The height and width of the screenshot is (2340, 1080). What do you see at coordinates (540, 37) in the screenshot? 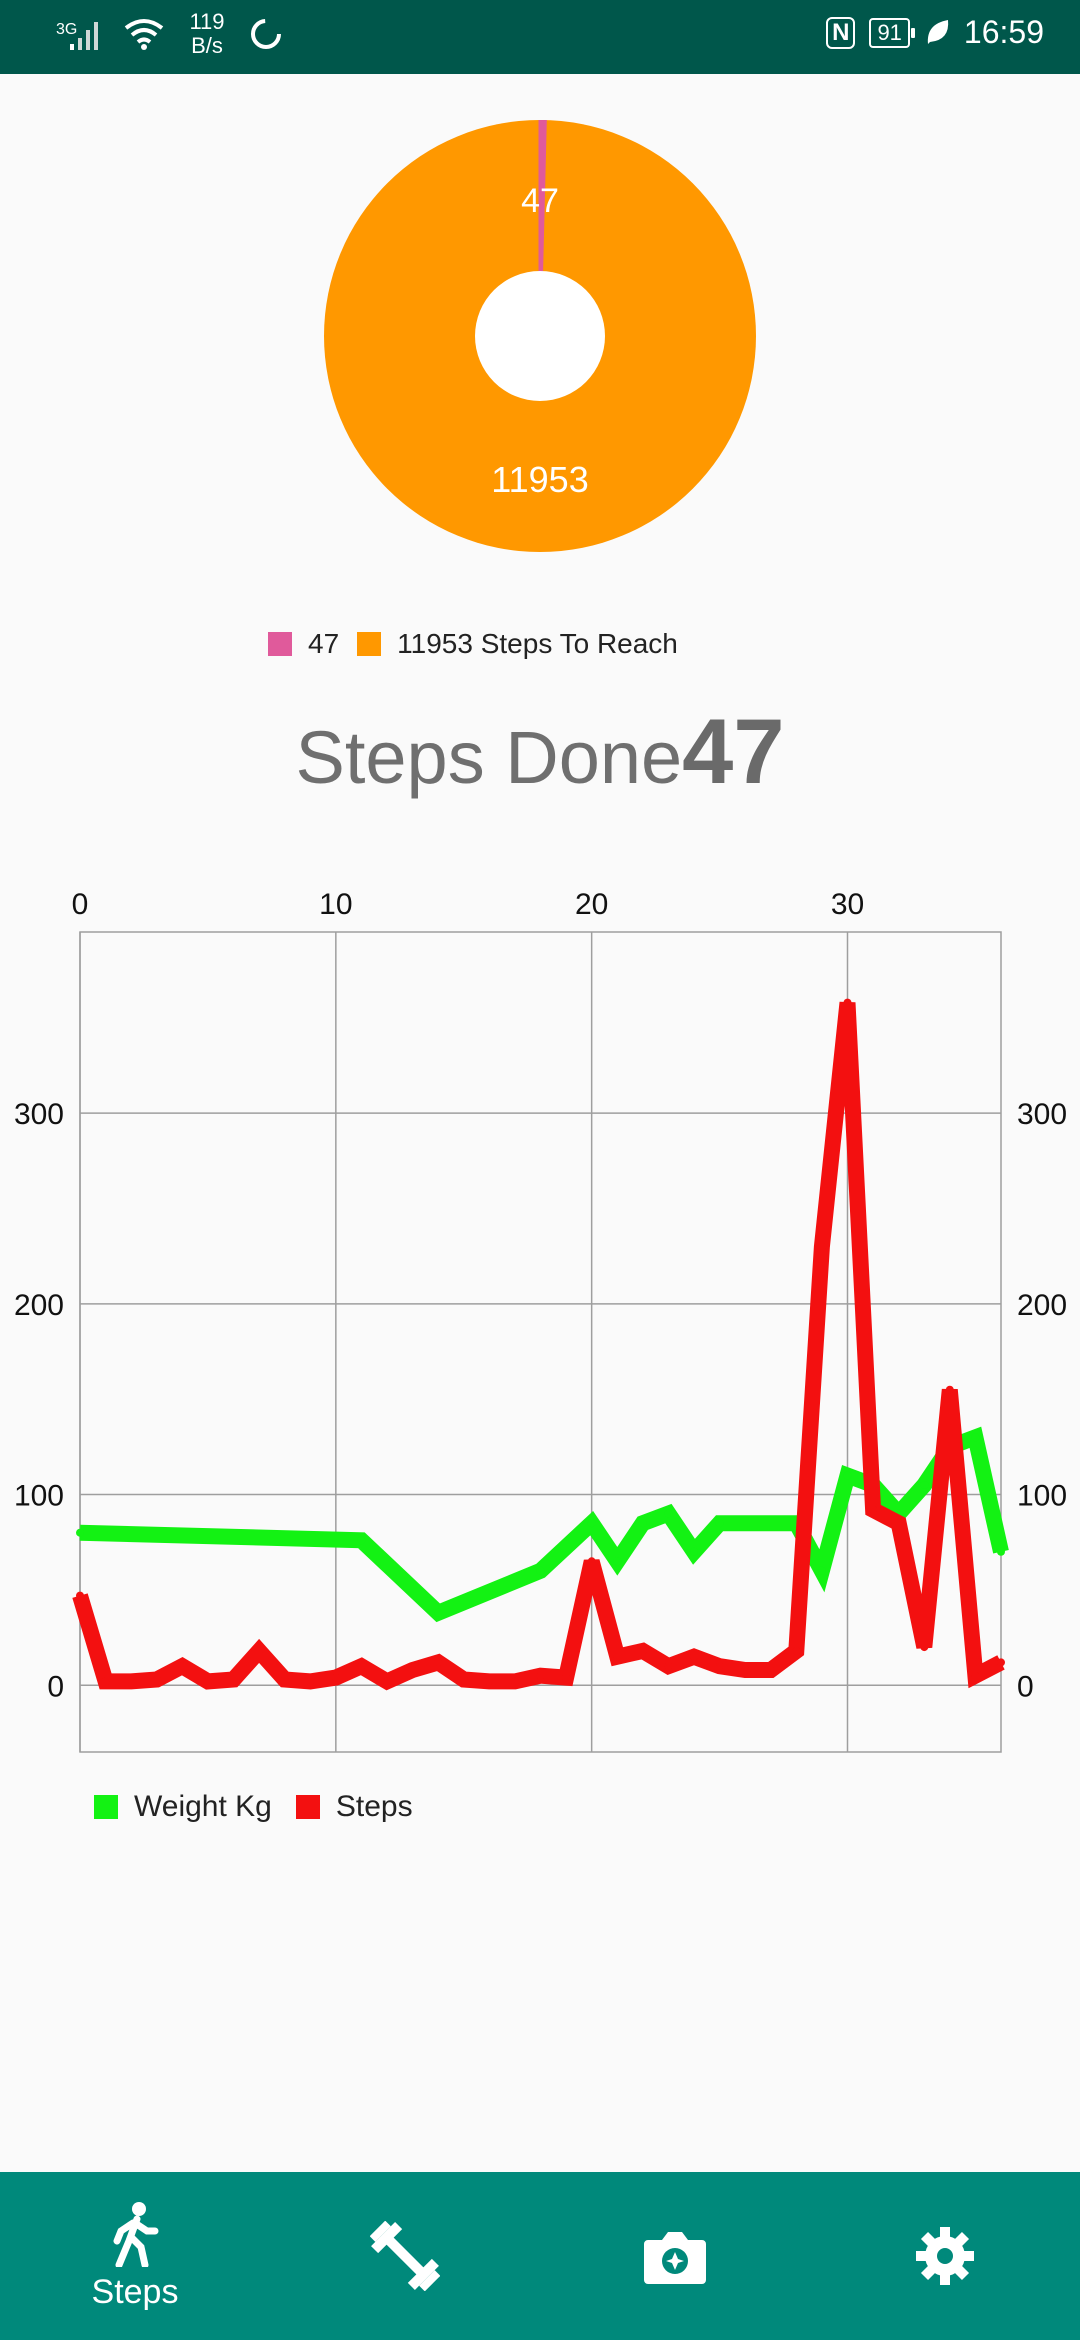
I see `status-bar: 3G 119 B/s N 91 16:59` at bounding box center [540, 37].